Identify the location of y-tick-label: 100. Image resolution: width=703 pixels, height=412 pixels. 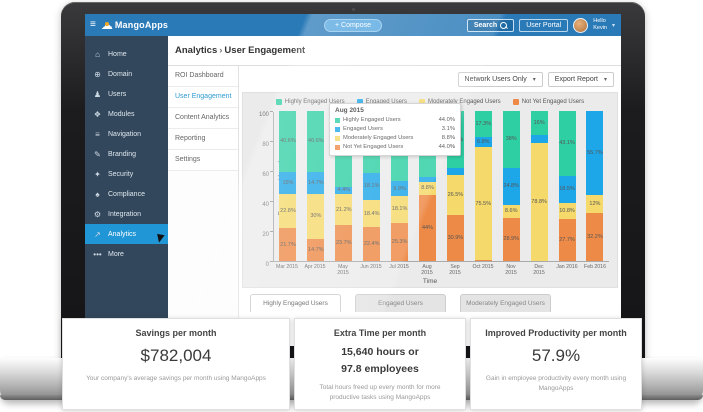
(263, 115).